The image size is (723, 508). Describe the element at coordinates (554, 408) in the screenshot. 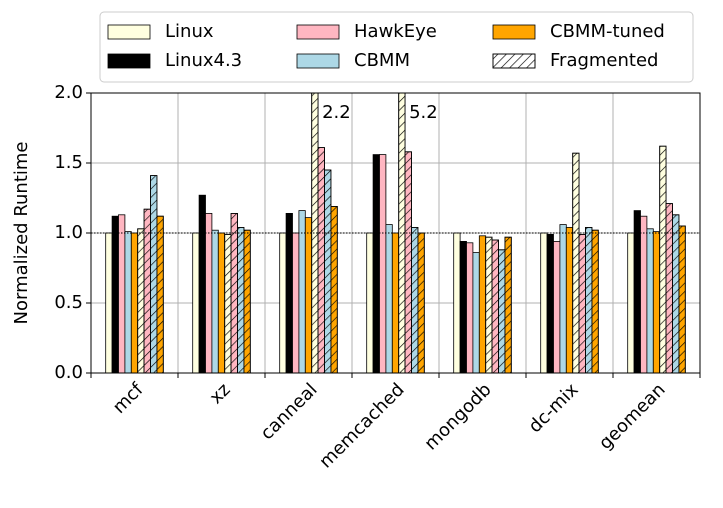

I see `x-tick-label: dc-mix` at that location.